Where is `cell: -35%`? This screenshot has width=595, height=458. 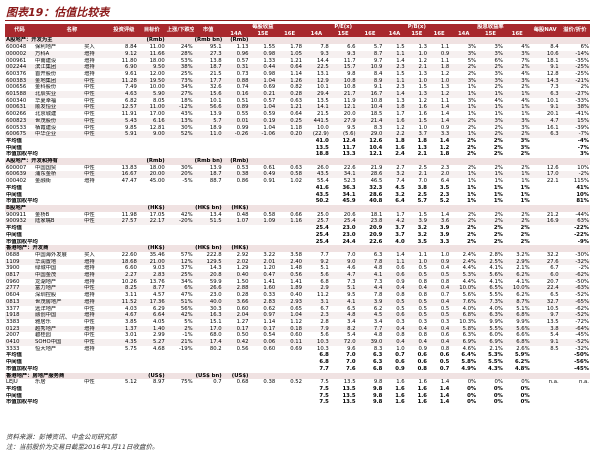
cell: -35% is located at coordinates (582, 60).